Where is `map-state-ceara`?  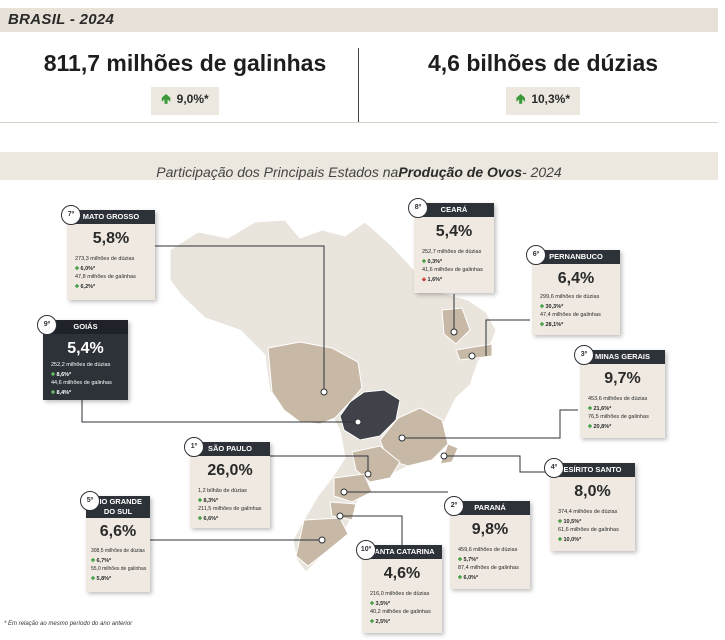 map-state-ceara is located at coordinates (456, 326).